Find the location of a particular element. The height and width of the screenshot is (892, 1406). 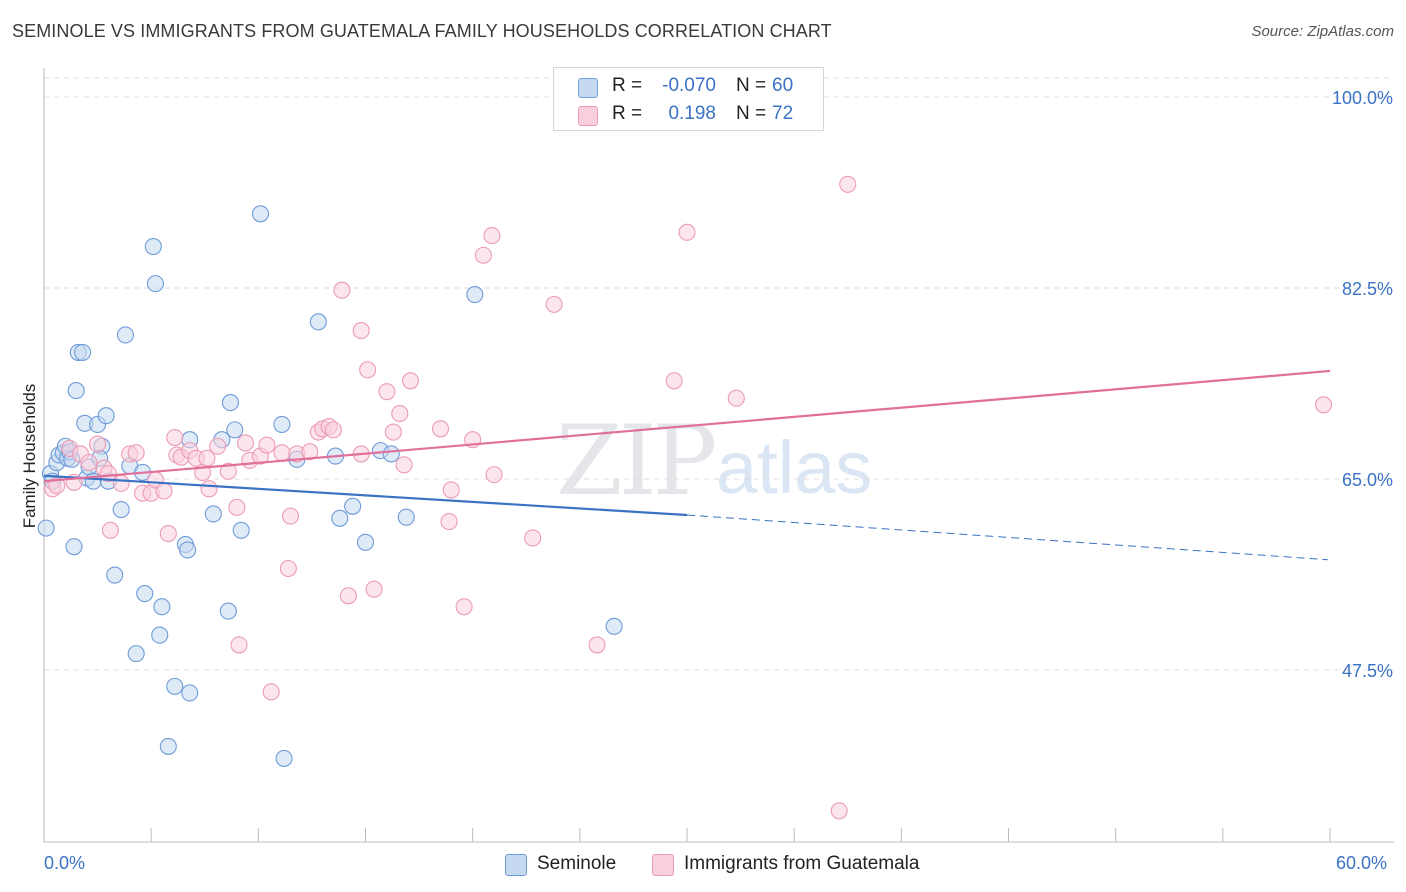

legend-row-seminole: R = -0.070 N = 60 is located at coordinates (688, 86).